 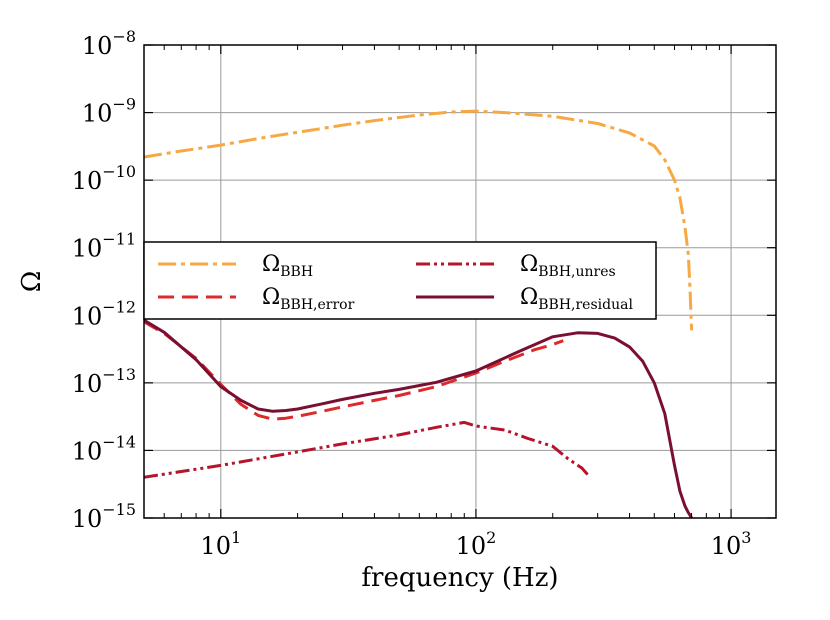 What do you see at coordinates (32, 282) in the screenshot?
I see `y-axis-label: Ω` at bounding box center [32, 282].